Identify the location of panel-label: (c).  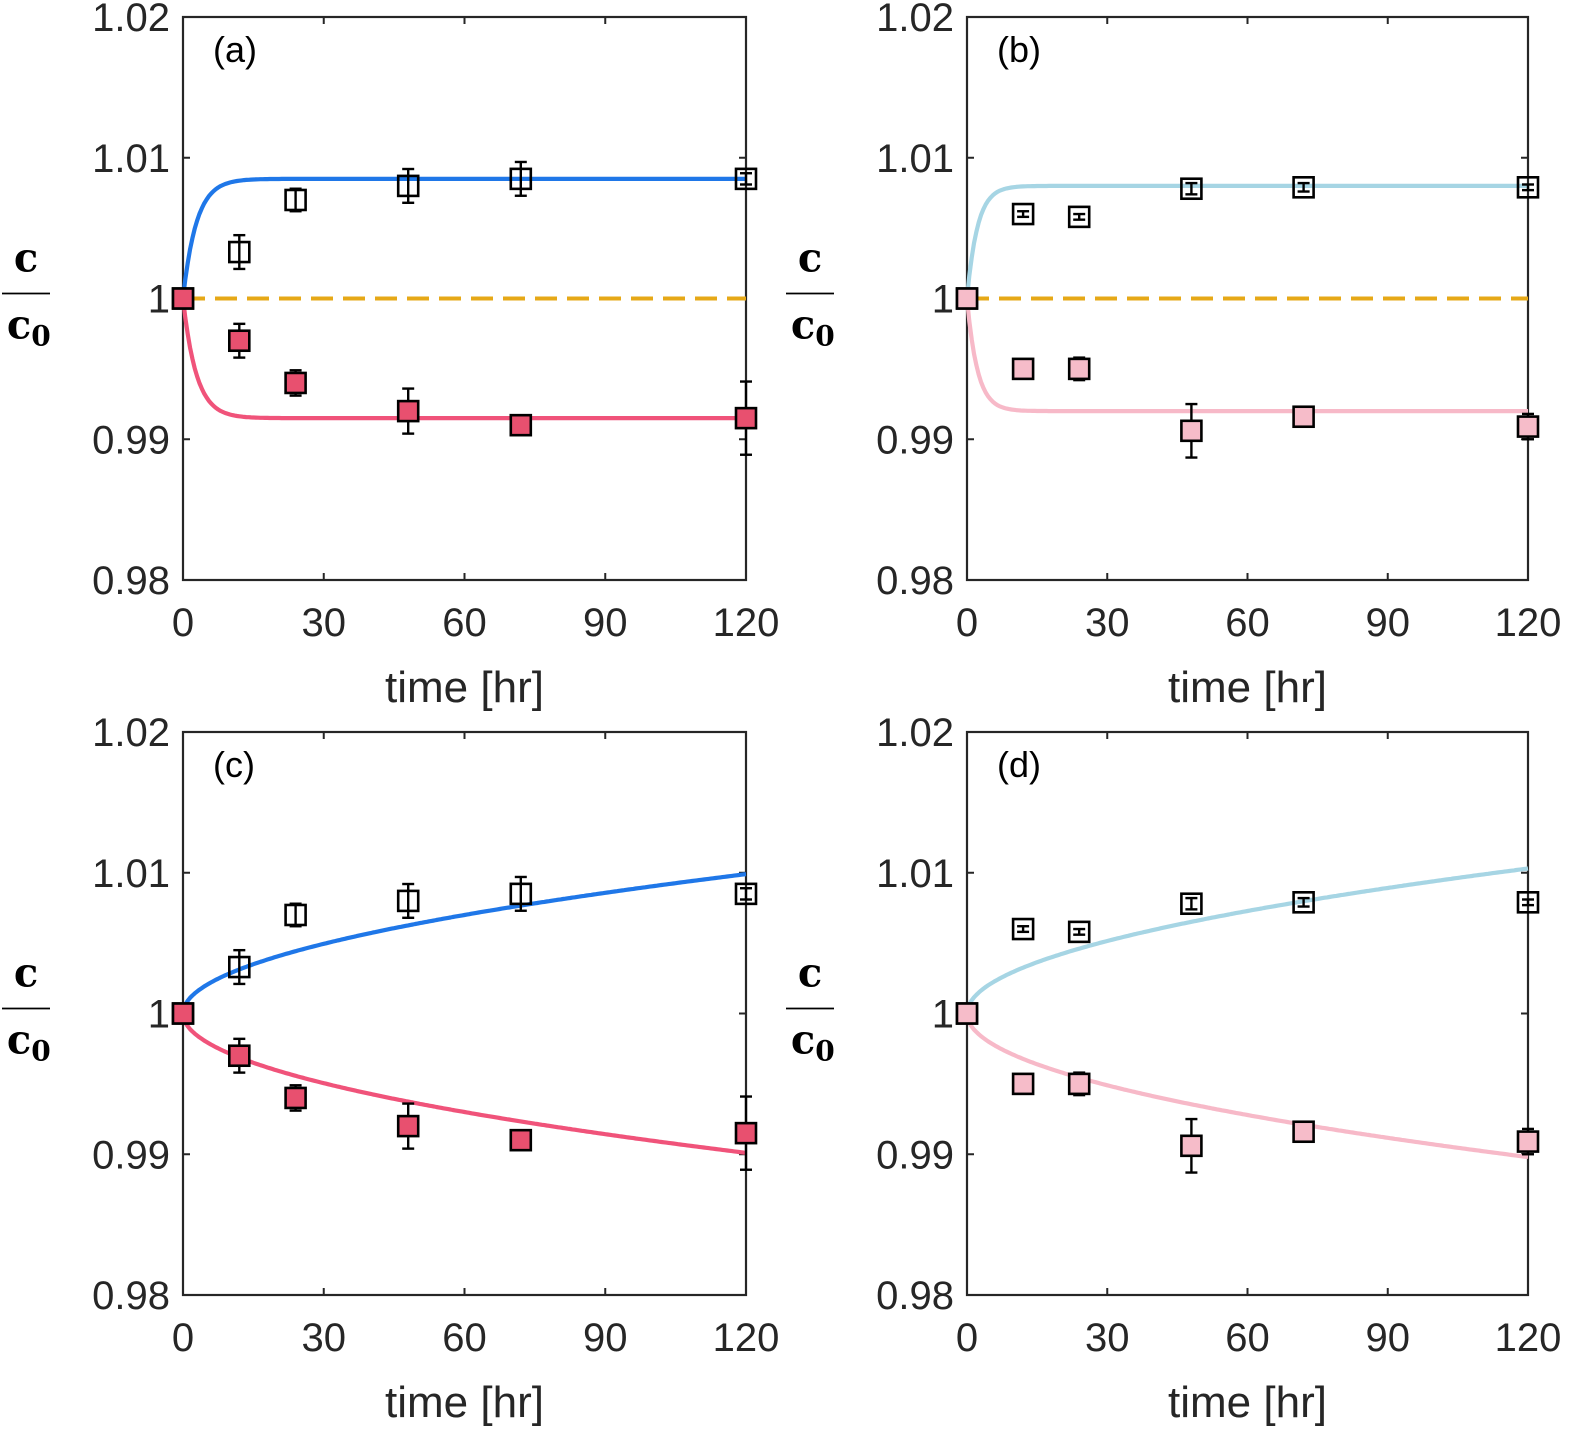
(234, 764).